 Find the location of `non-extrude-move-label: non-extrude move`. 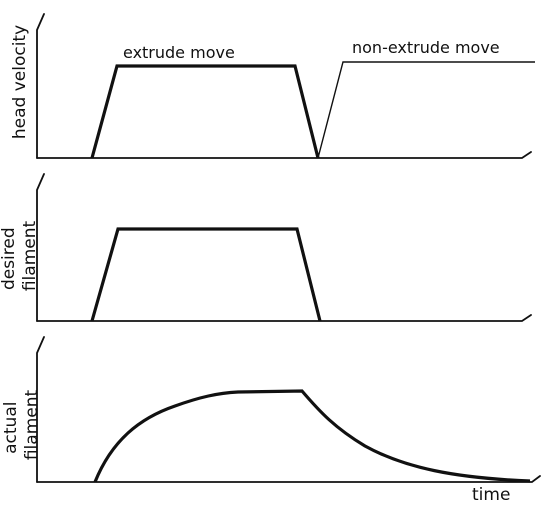

non-extrude-move-label: non-extrude move is located at coordinates (426, 47).